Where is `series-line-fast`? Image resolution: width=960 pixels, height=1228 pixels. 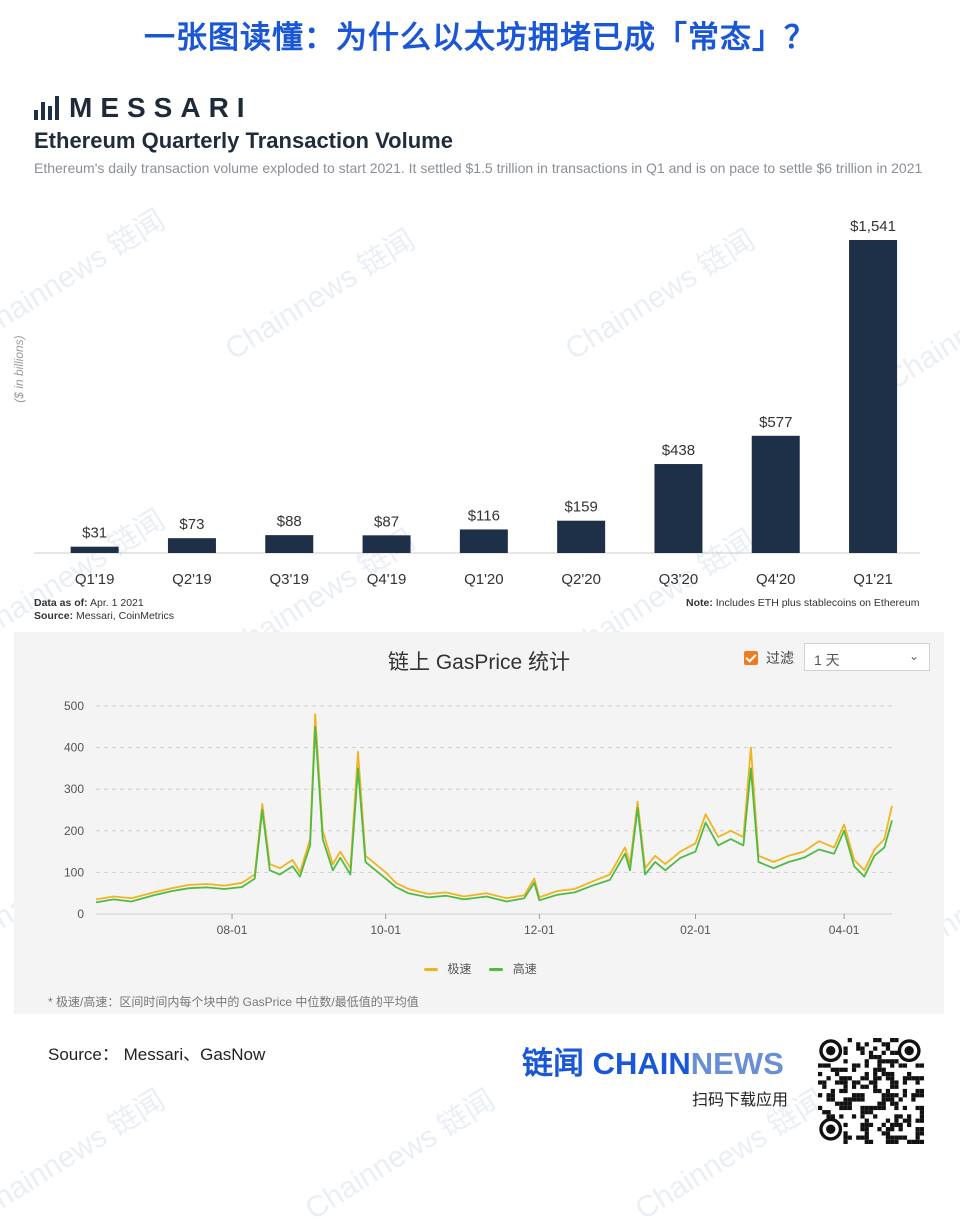 series-line-fast is located at coordinates (494, 807).